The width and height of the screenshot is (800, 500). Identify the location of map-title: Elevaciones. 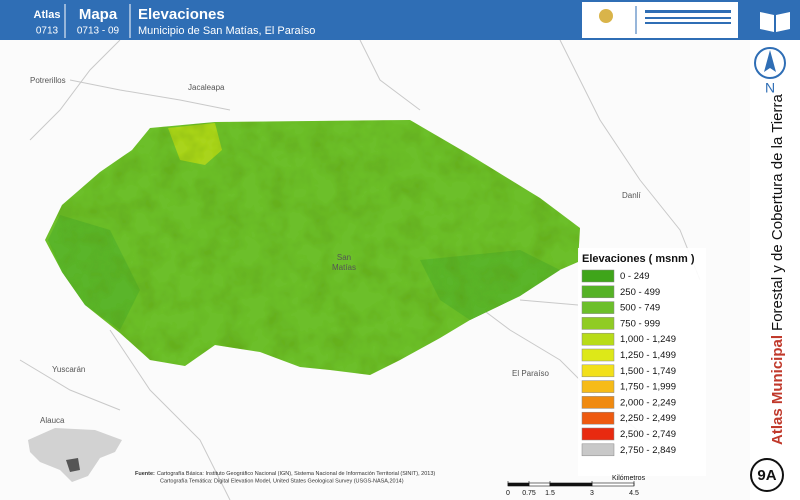
(181, 14).